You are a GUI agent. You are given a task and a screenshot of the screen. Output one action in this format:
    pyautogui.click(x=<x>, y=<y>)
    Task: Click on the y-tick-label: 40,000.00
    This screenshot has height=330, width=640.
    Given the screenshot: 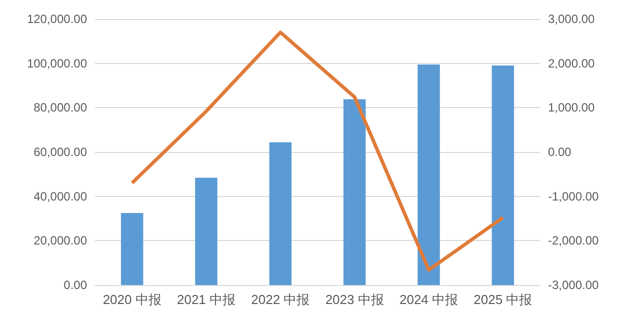 What is the action you would take?
    pyautogui.click(x=61, y=196)
    